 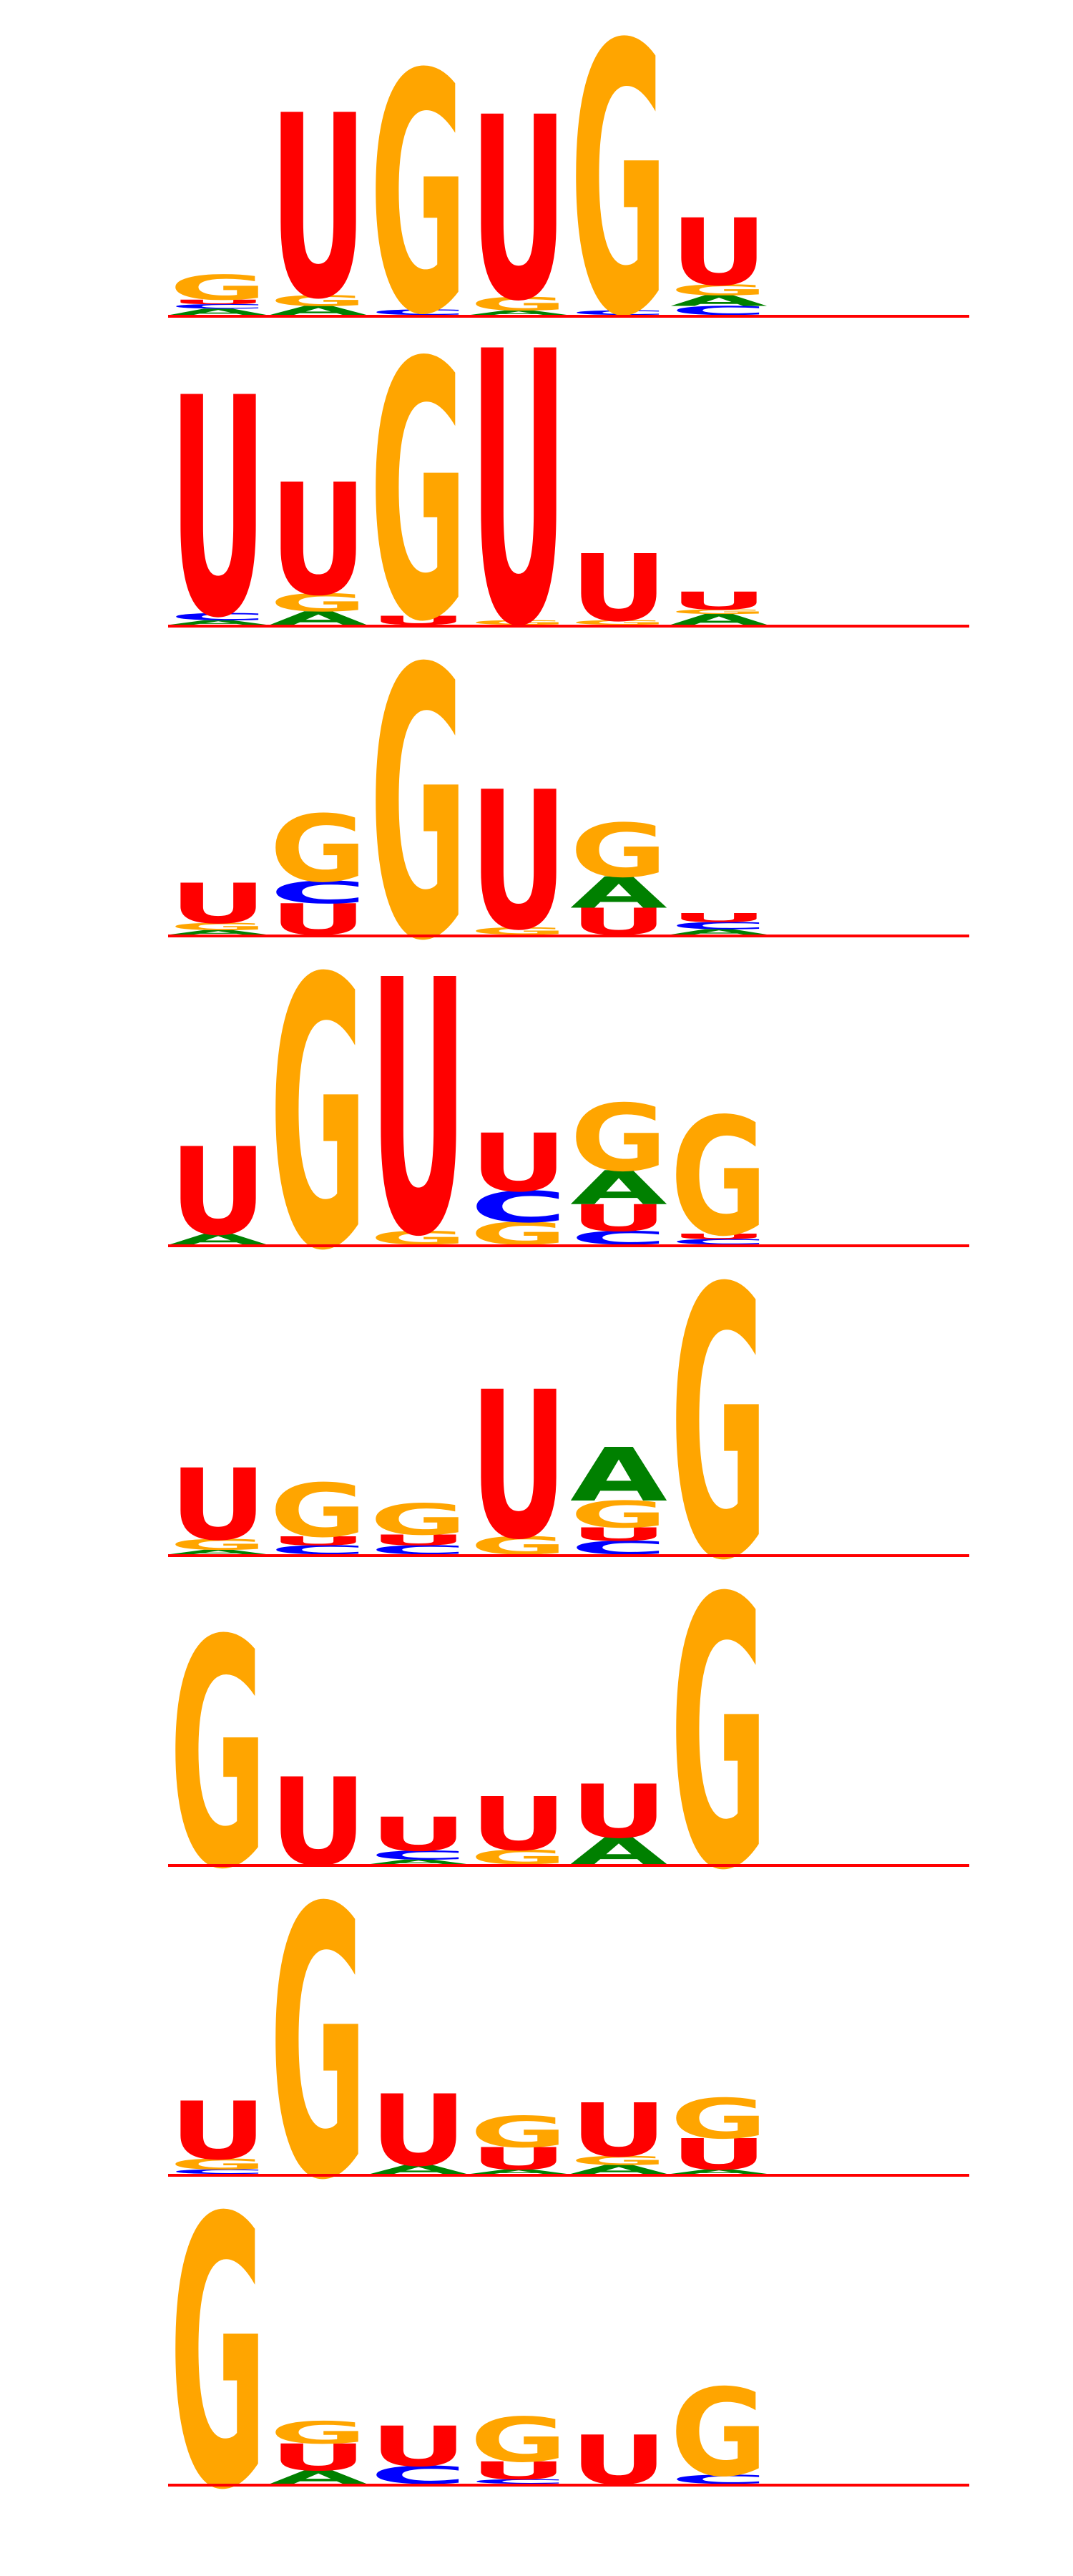 What do you see at coordinates (618, 1138) in the screenshot?
I see `motif-4-pos-5-letter-G: G` at bounding box center [618, 1138].